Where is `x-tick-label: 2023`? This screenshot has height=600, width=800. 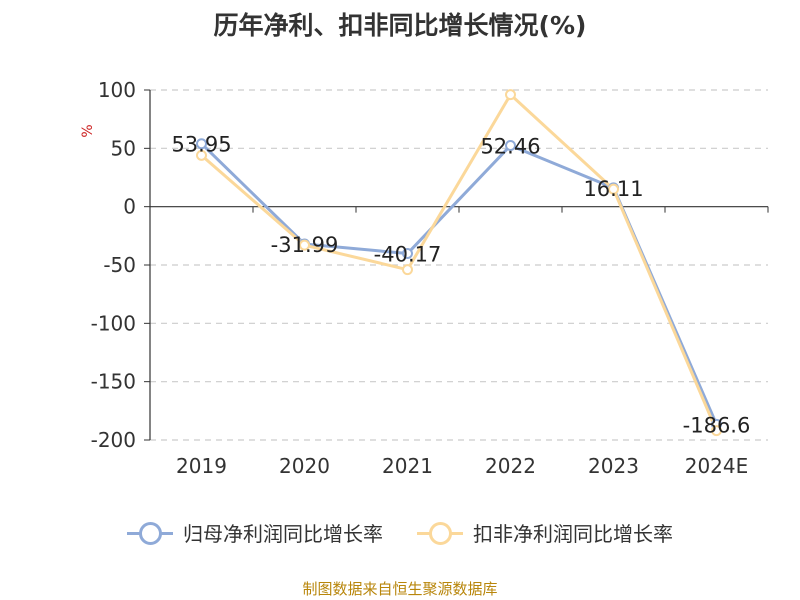 x-tick-label: 2023 is located at coordinates (613, 466).